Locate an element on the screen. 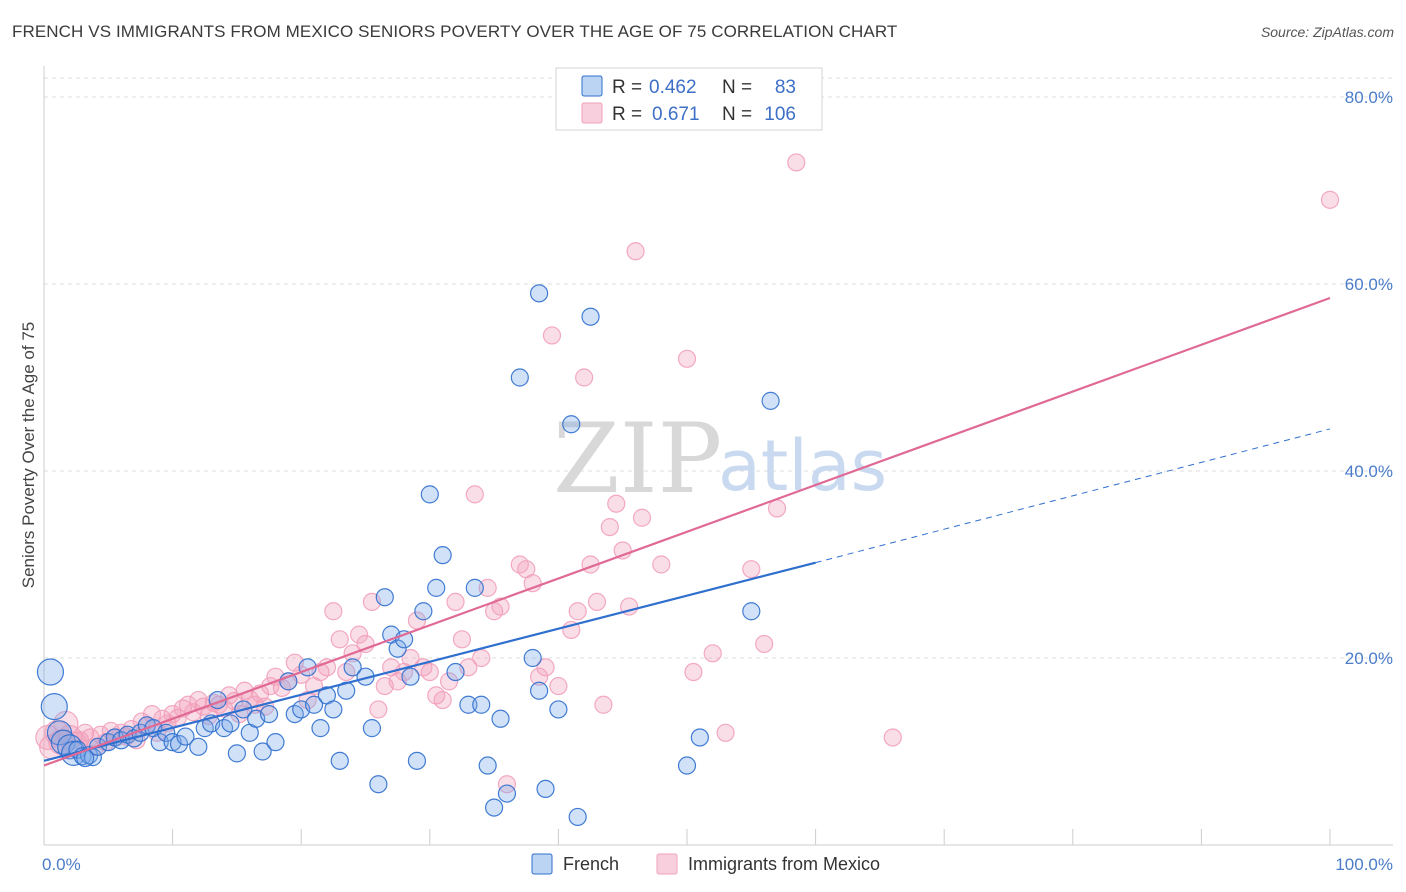 Image resolution: width=1406 pixels, height=892 pixels. x-tick-label: 0.0% is located at coordinates (61, 864).